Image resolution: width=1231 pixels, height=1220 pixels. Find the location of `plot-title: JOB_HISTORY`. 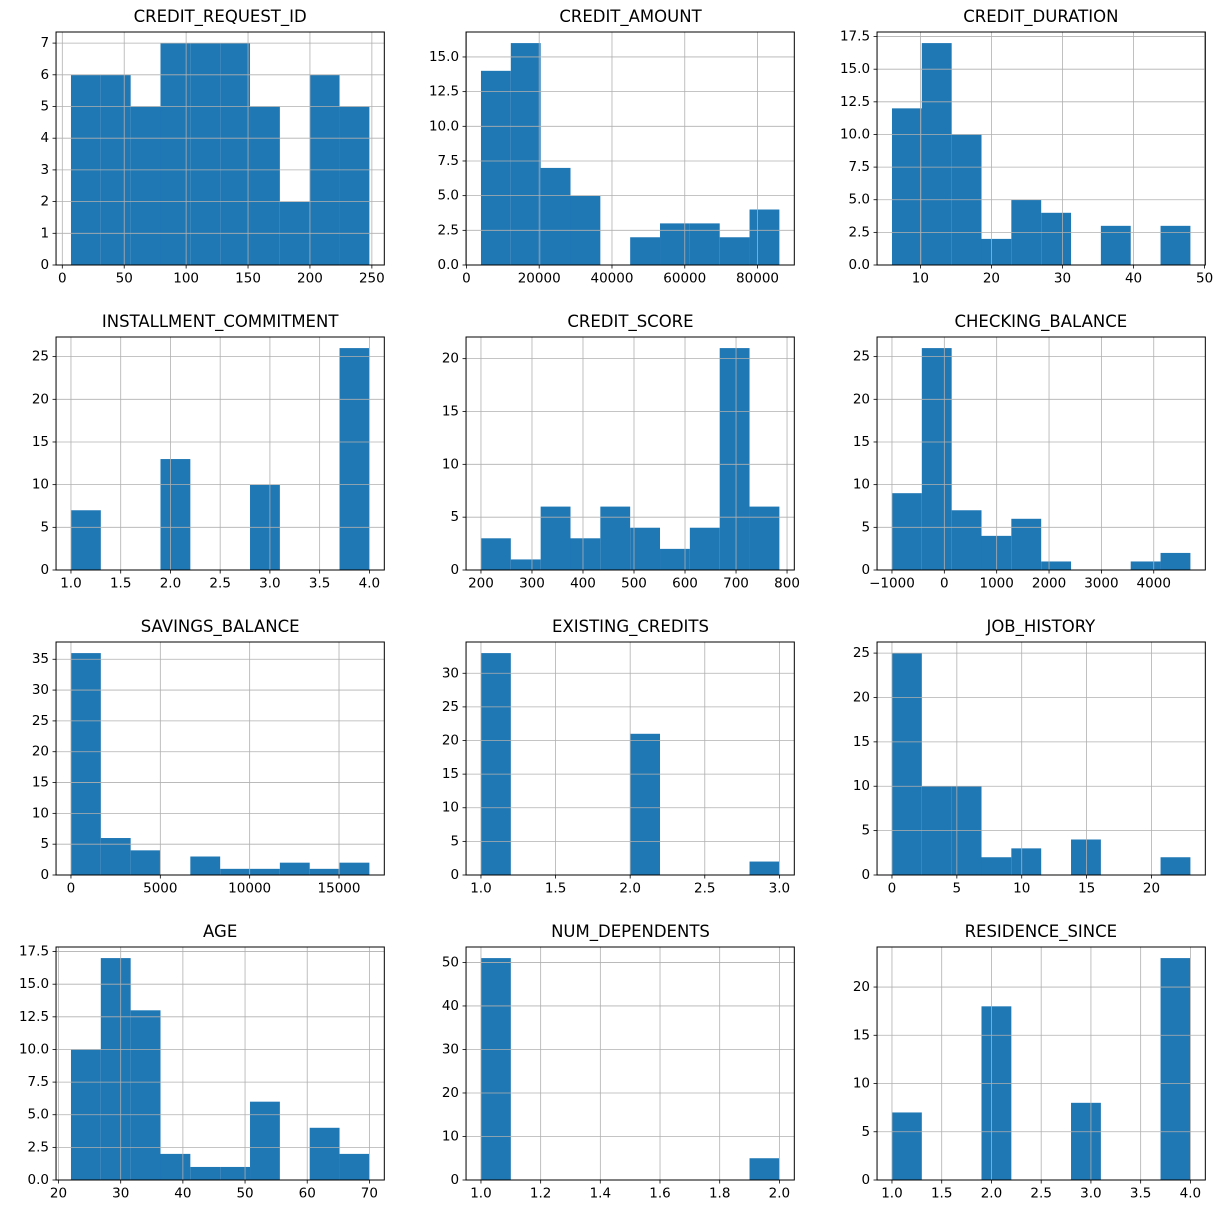

plot-title: JOB_HISTORY is located at coordinates (1041, 626).